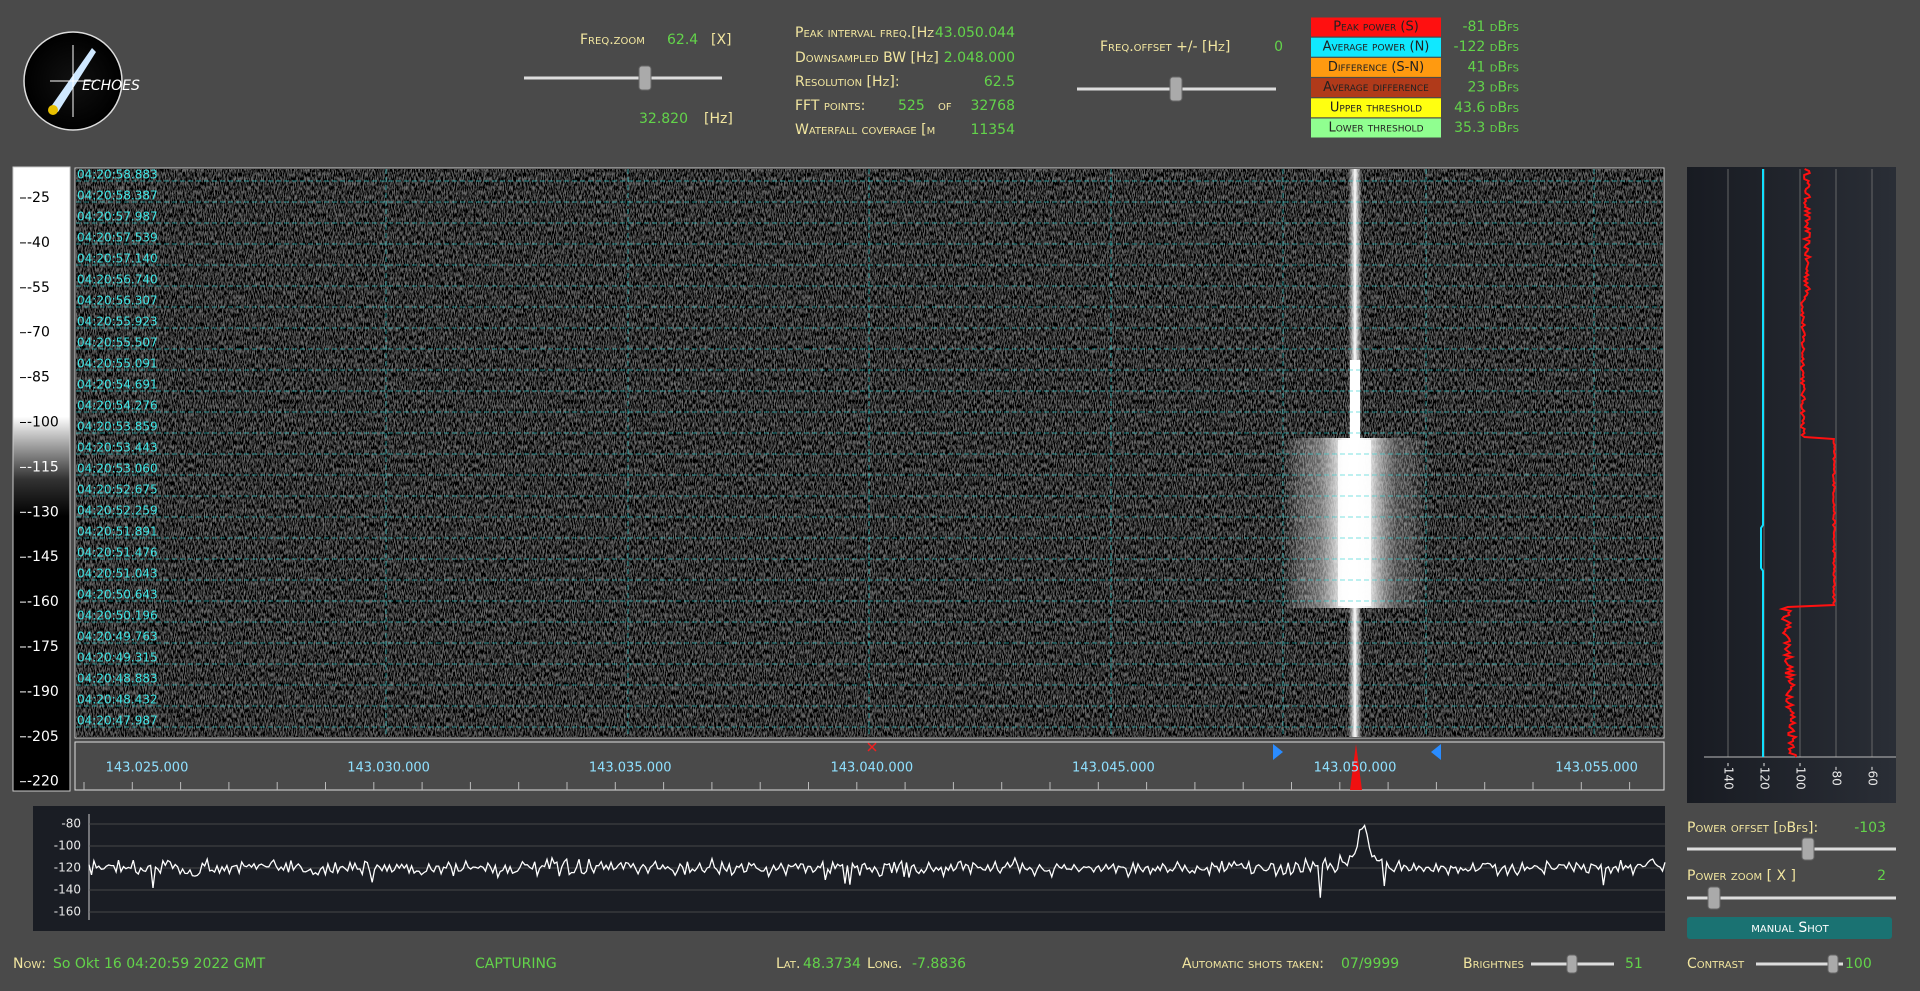 The height and width of the screenshot is (991, 1920). I want to click on level-label: -130, so click(43, 512).